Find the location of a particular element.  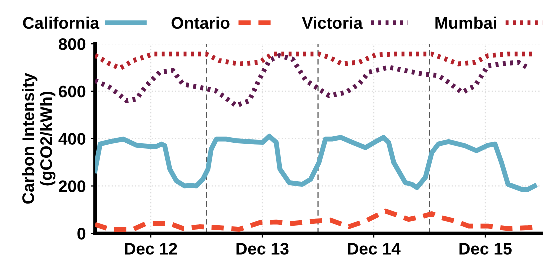

x-tick-label: Dec 12 is located at coordinates (151, 249).